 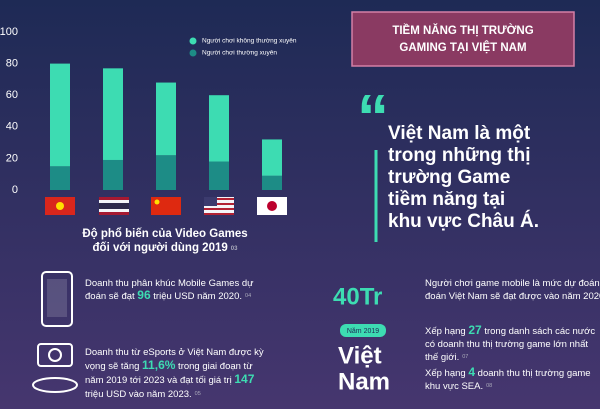 What do you see at coordinates (249, 41) in the screenshot?
I see `legend-label: Người chơi không thường xuyên` at bounding box center [249, 41].